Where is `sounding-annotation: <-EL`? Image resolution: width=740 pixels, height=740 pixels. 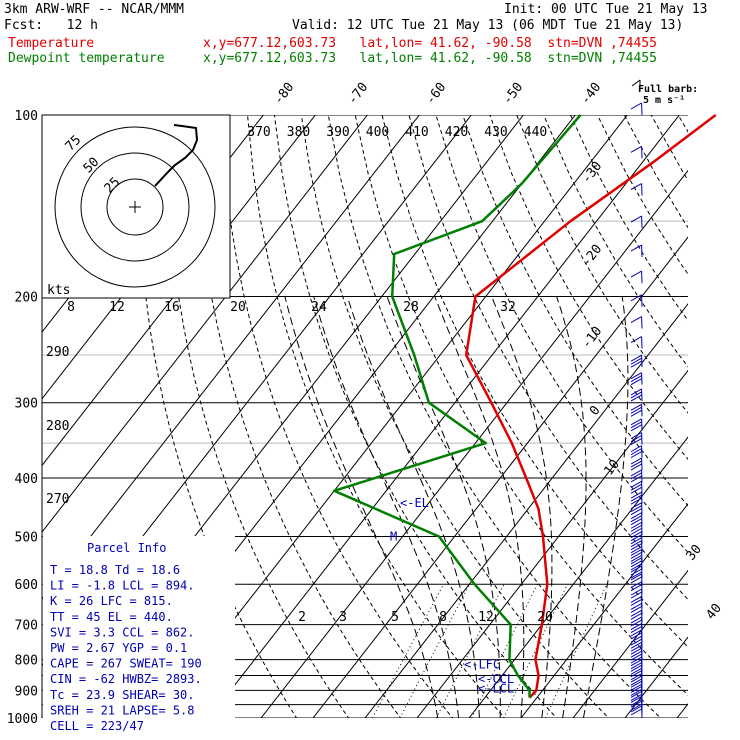 sounding-annotation: <-EL is located at coordinates (414, 503).